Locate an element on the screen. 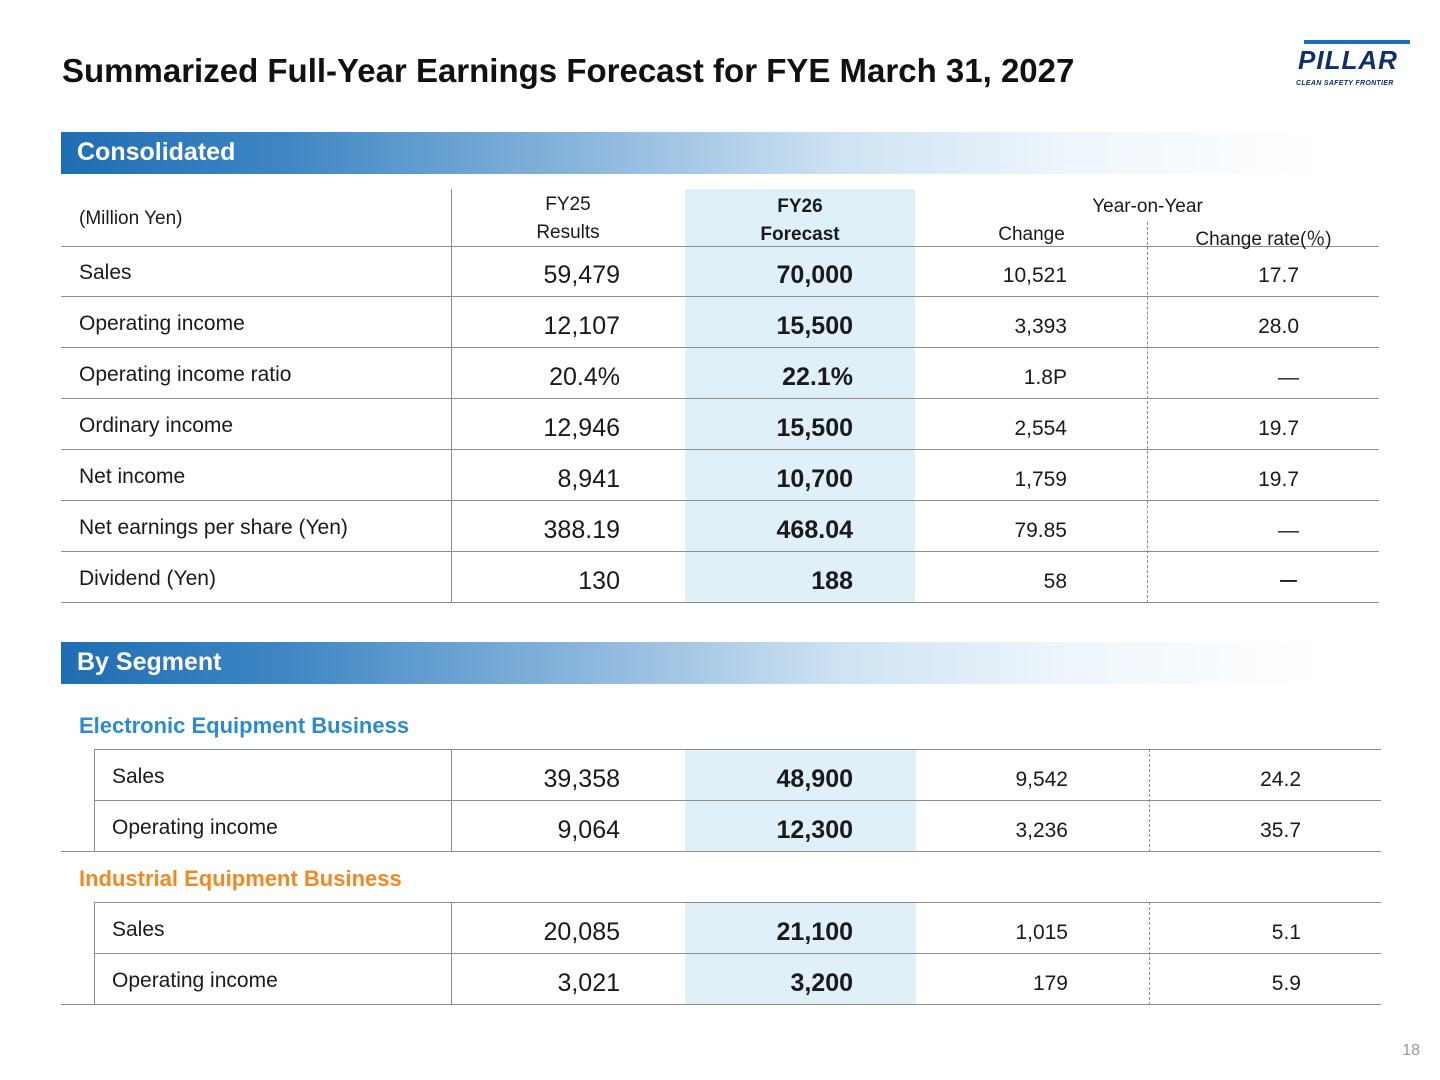 The height and width of the screenshot is (1080, 1440). fy26-value: 12,300 is located at coordinates (814, 830).